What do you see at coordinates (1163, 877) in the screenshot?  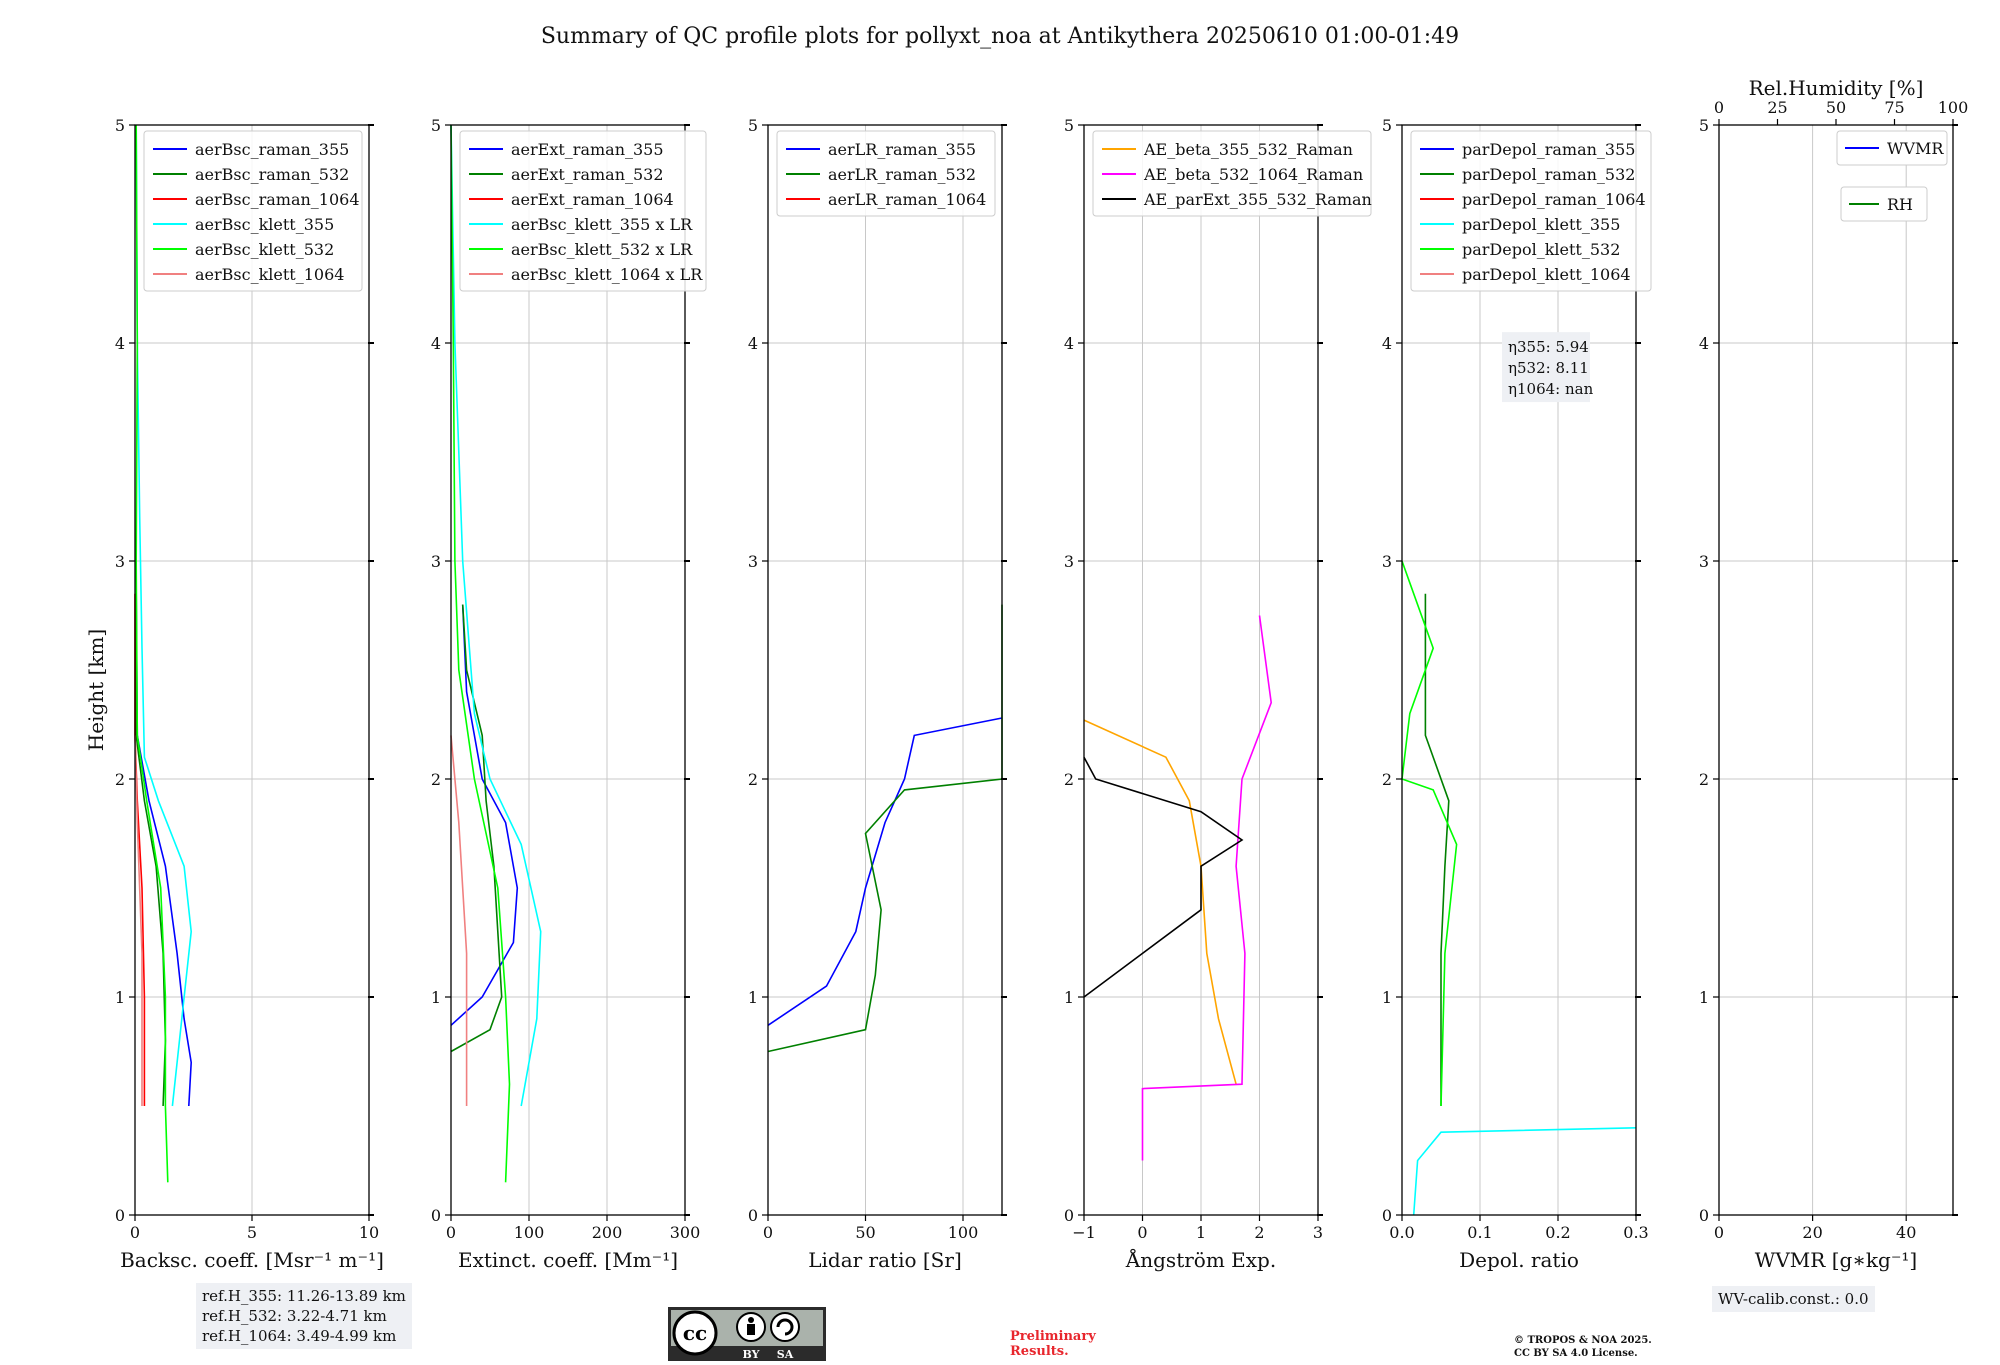 I see `series-line-AE_parExt_355_532_Raman` at bounding box center [1163, 877].